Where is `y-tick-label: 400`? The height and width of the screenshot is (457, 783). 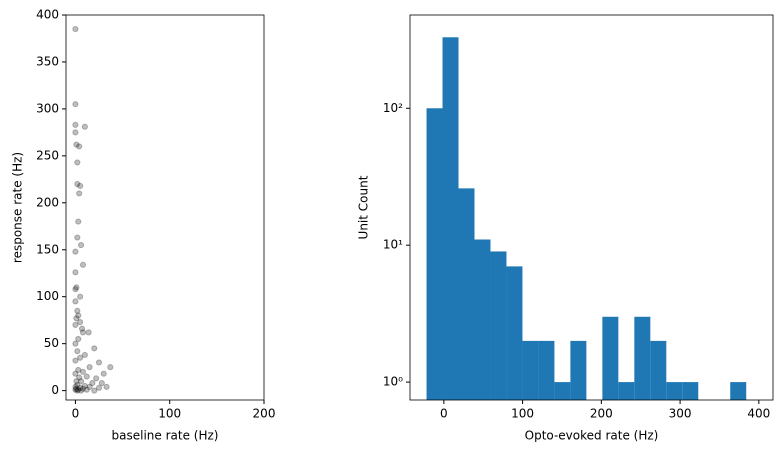 y-tick-label: 400 is located at coordinates (47, 15).